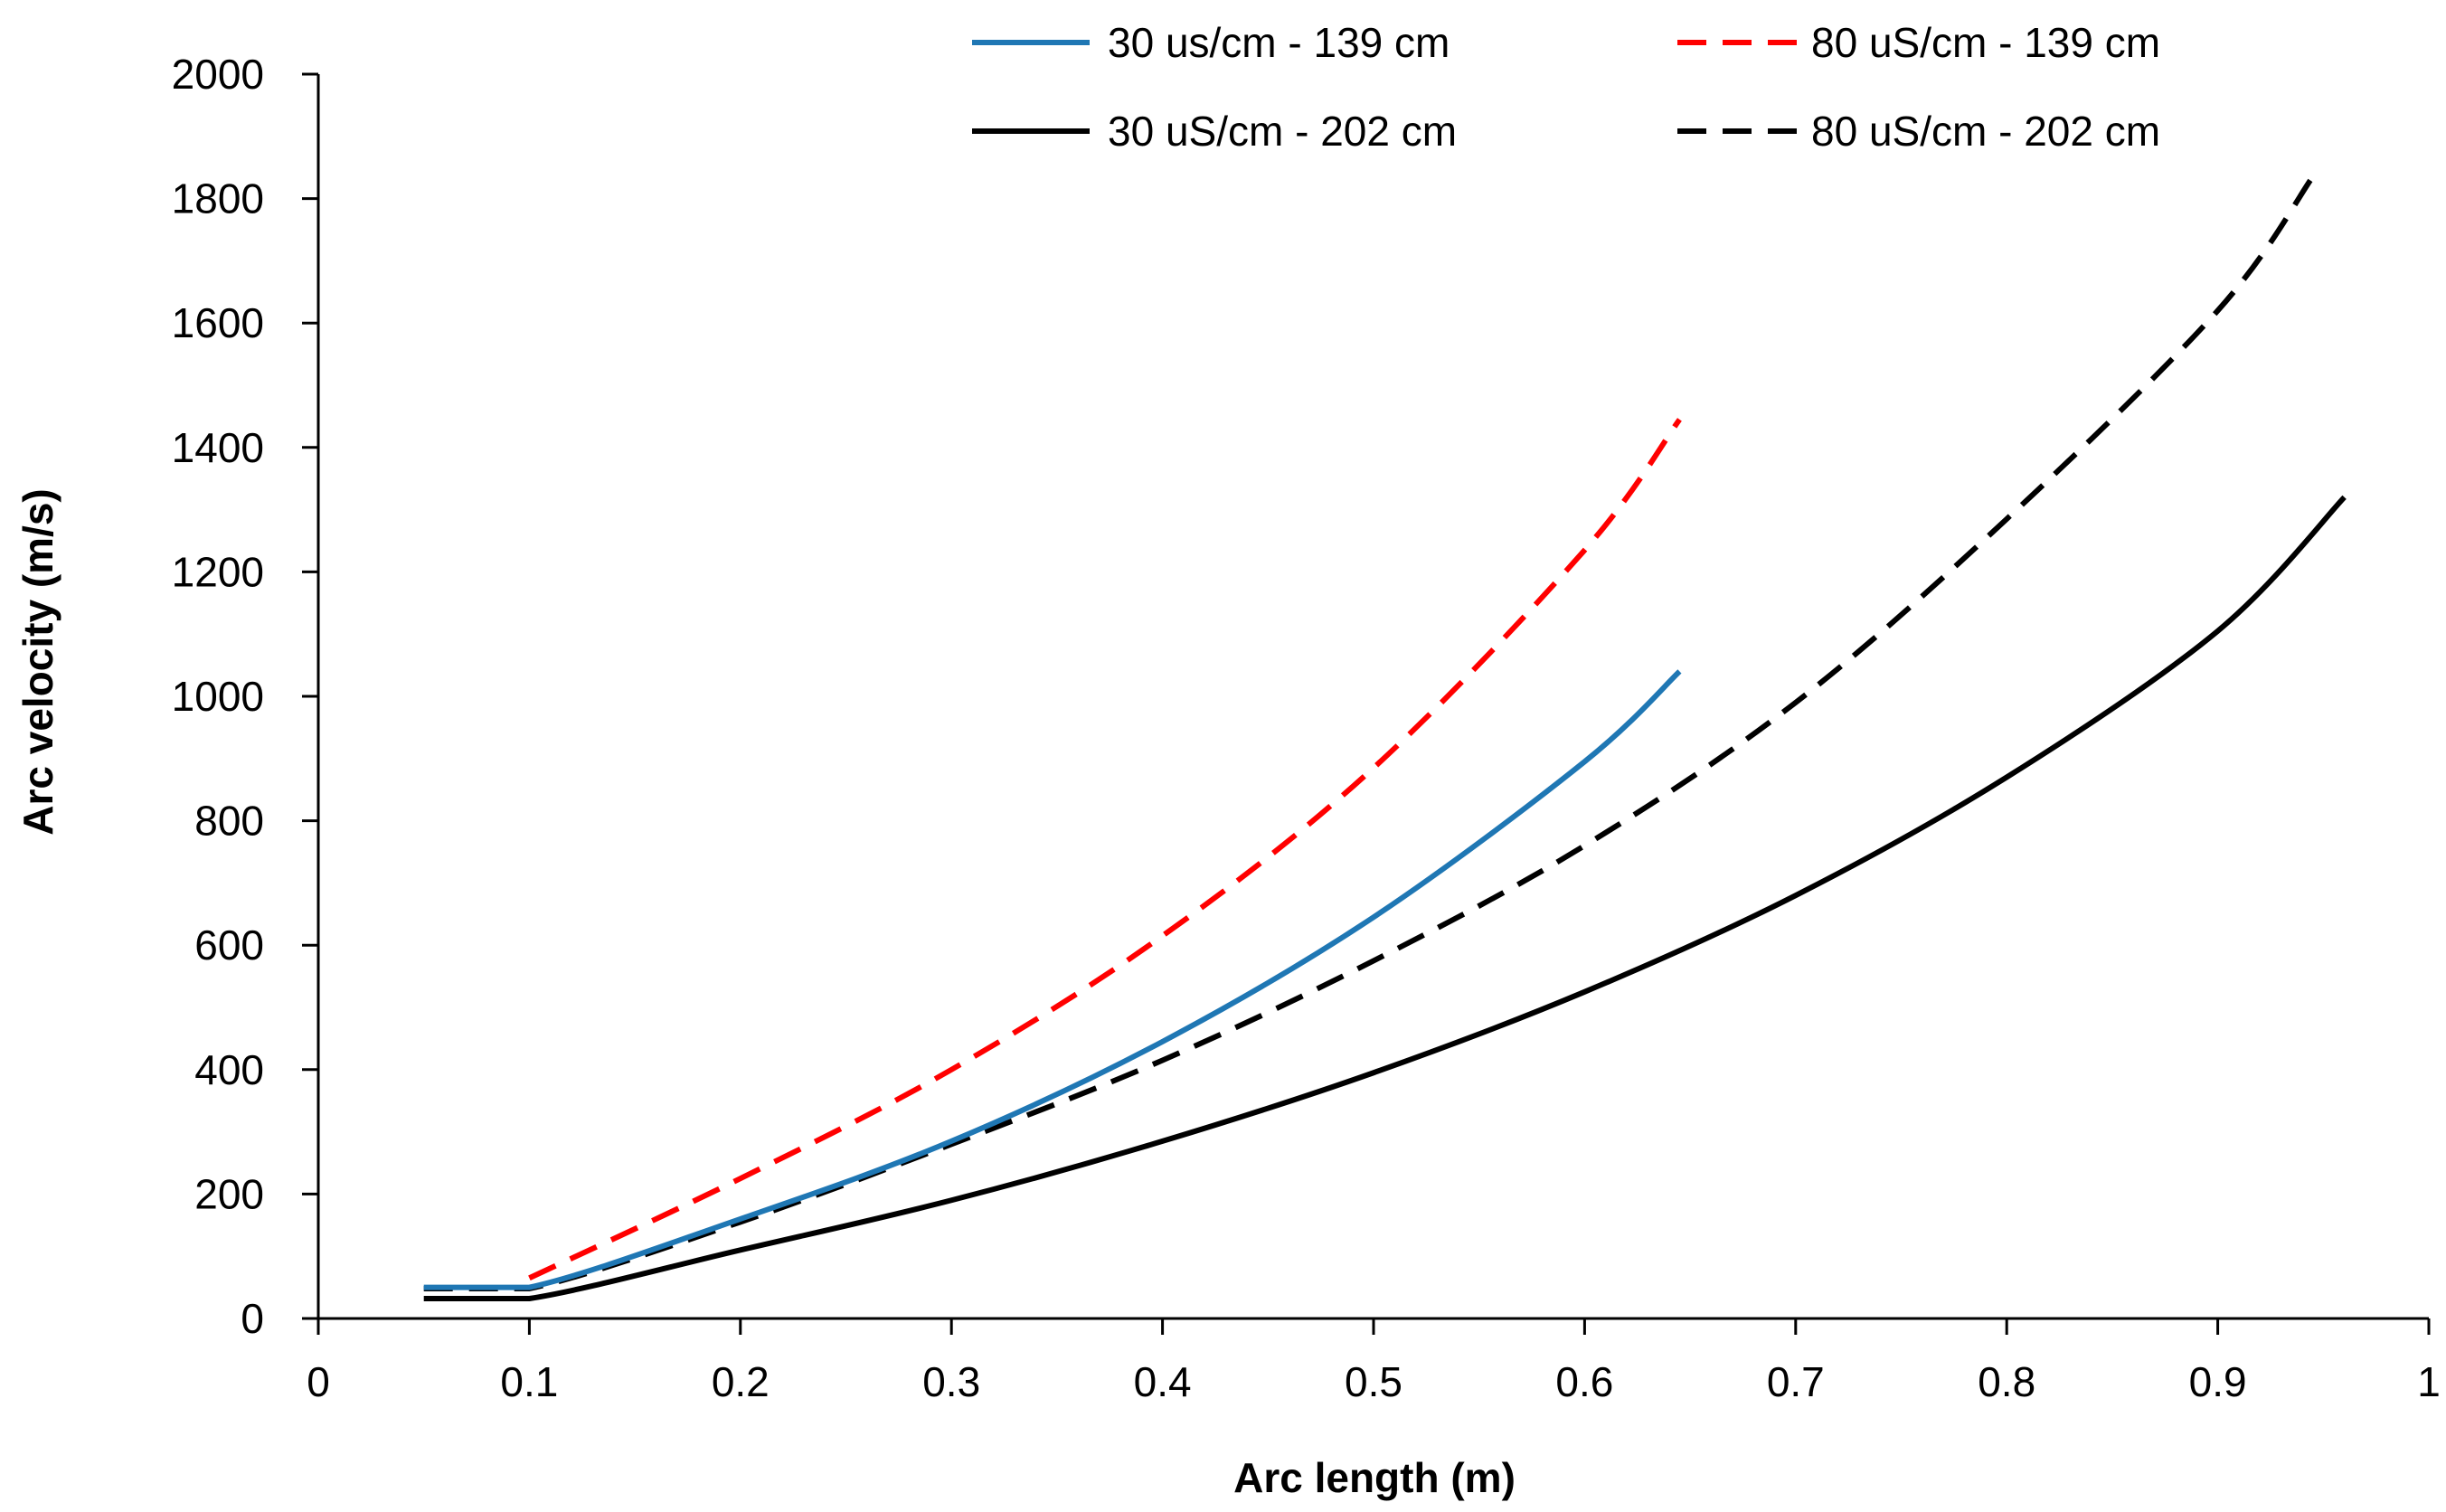  Describe the element at coordinates (218, 447) in the screenshot. I see `y-tick-label: 1400` at that location.